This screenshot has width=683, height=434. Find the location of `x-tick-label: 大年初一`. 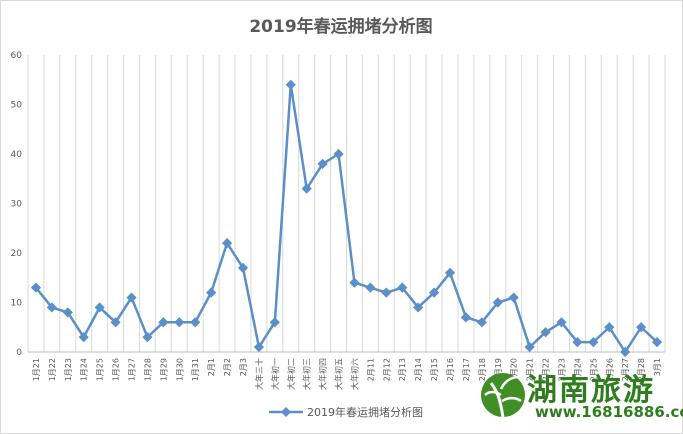

x-tick-label: 大年初一 is located at coordinates (275, 374).